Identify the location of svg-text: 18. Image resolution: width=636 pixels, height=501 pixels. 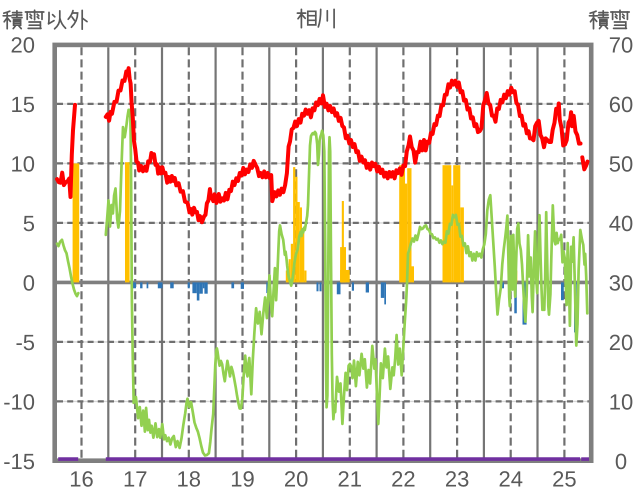
(189, 479).